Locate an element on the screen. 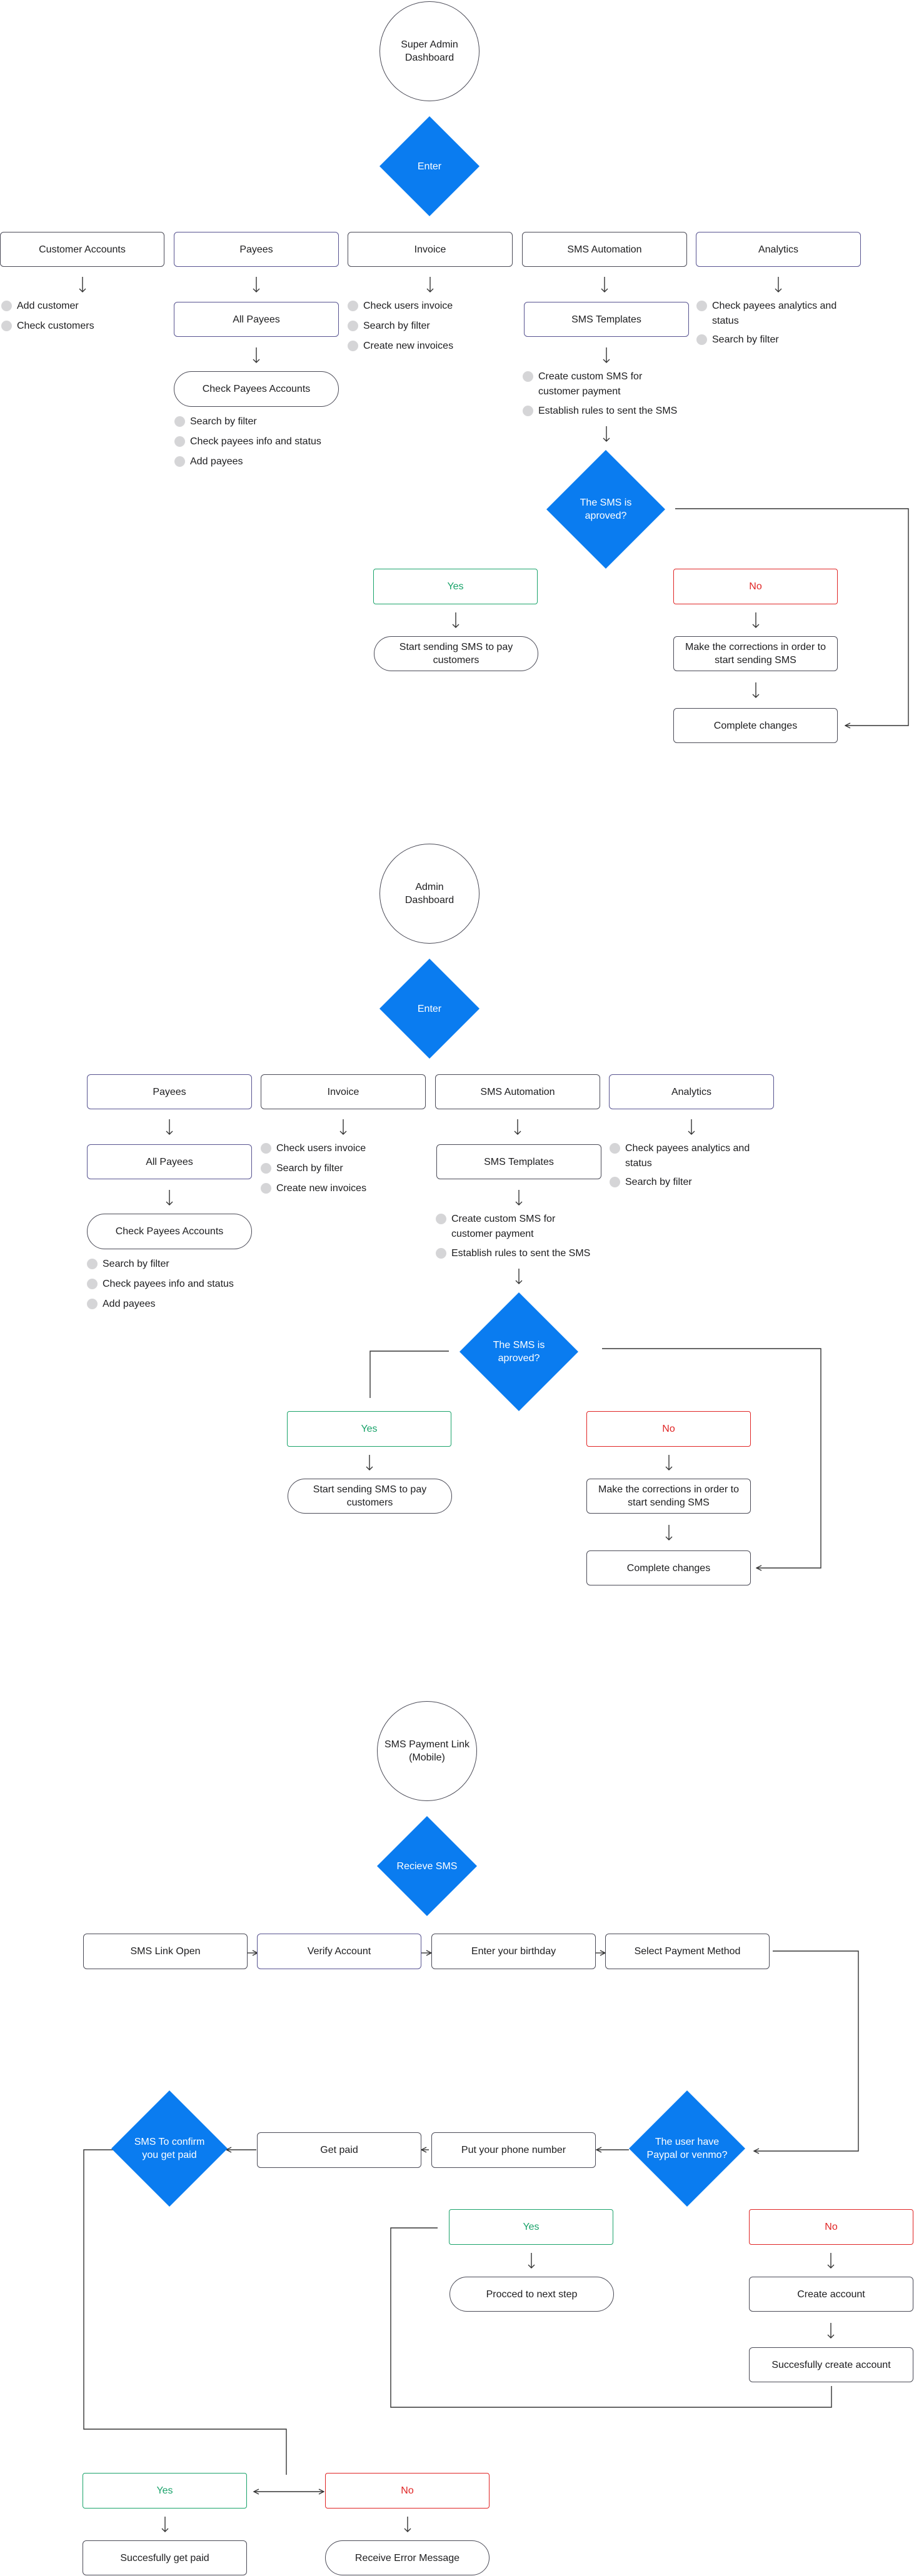 Image resolution: width=914 pixels, height=2576 pixels. column-customer-accounts: Customer Accounts is located at coordinates (82, 249).